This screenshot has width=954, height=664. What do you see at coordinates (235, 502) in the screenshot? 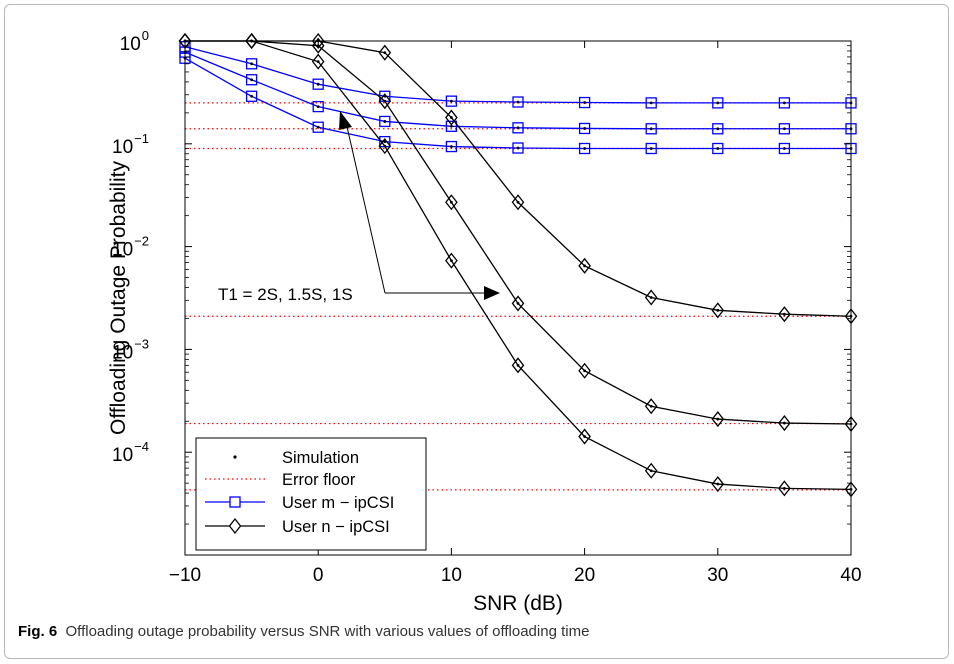
I see `legend-user-m-marker` at bounding box center [235, 502].